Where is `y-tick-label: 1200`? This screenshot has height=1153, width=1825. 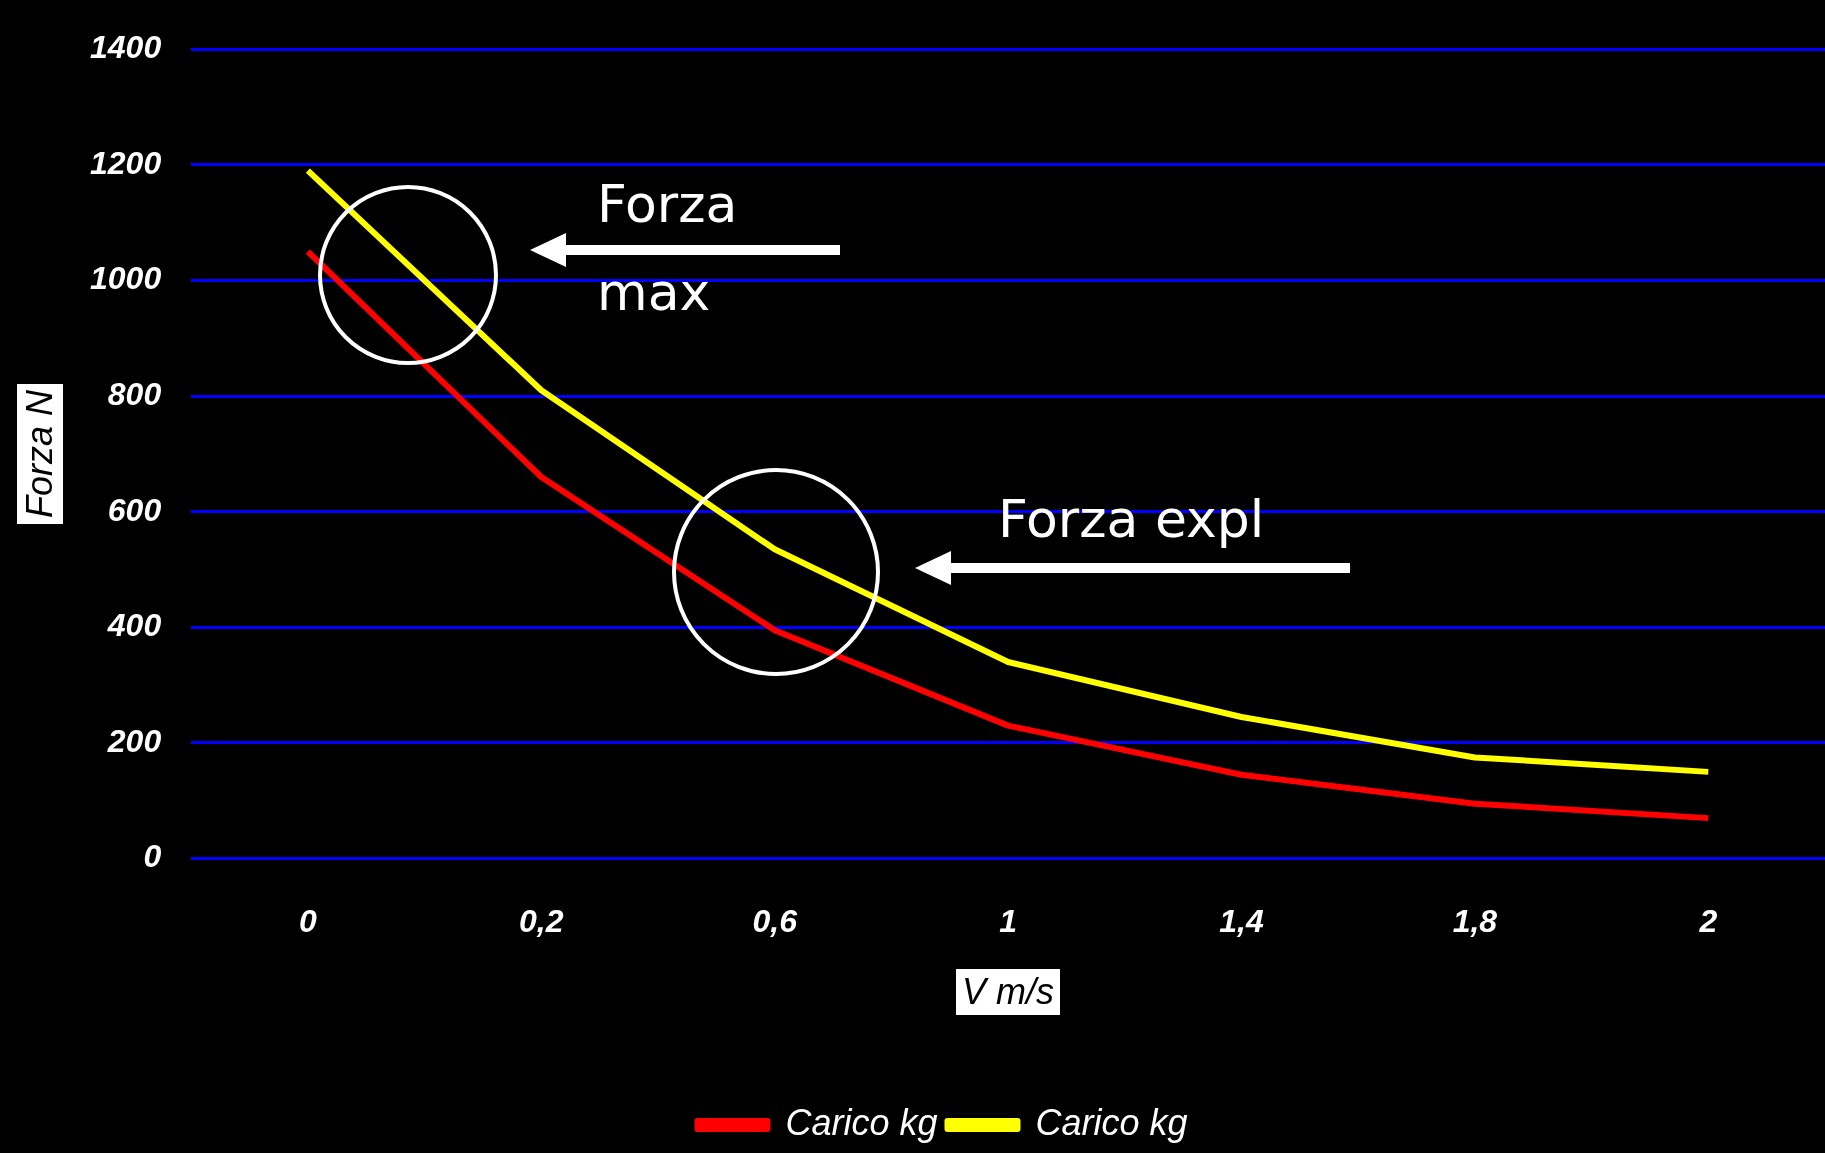 y-tick-label: 1200 is located at coordinates (126, 162).